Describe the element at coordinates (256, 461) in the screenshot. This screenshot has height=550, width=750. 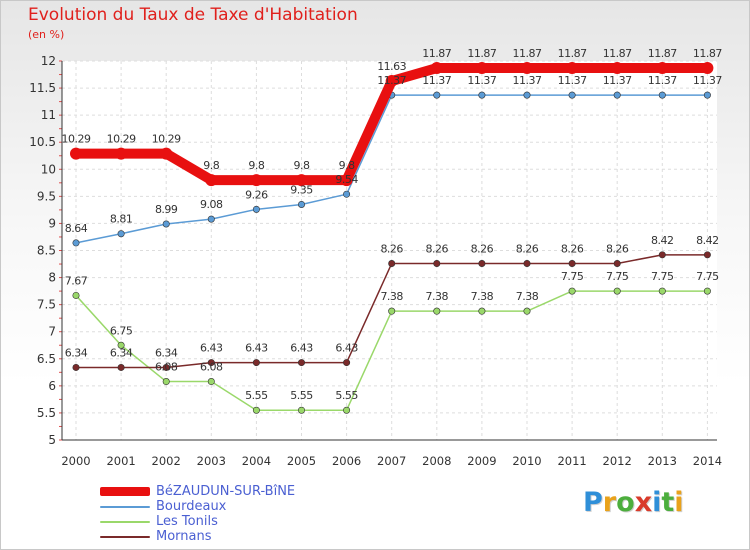
I see `x-tick-label: 2004` at that location.